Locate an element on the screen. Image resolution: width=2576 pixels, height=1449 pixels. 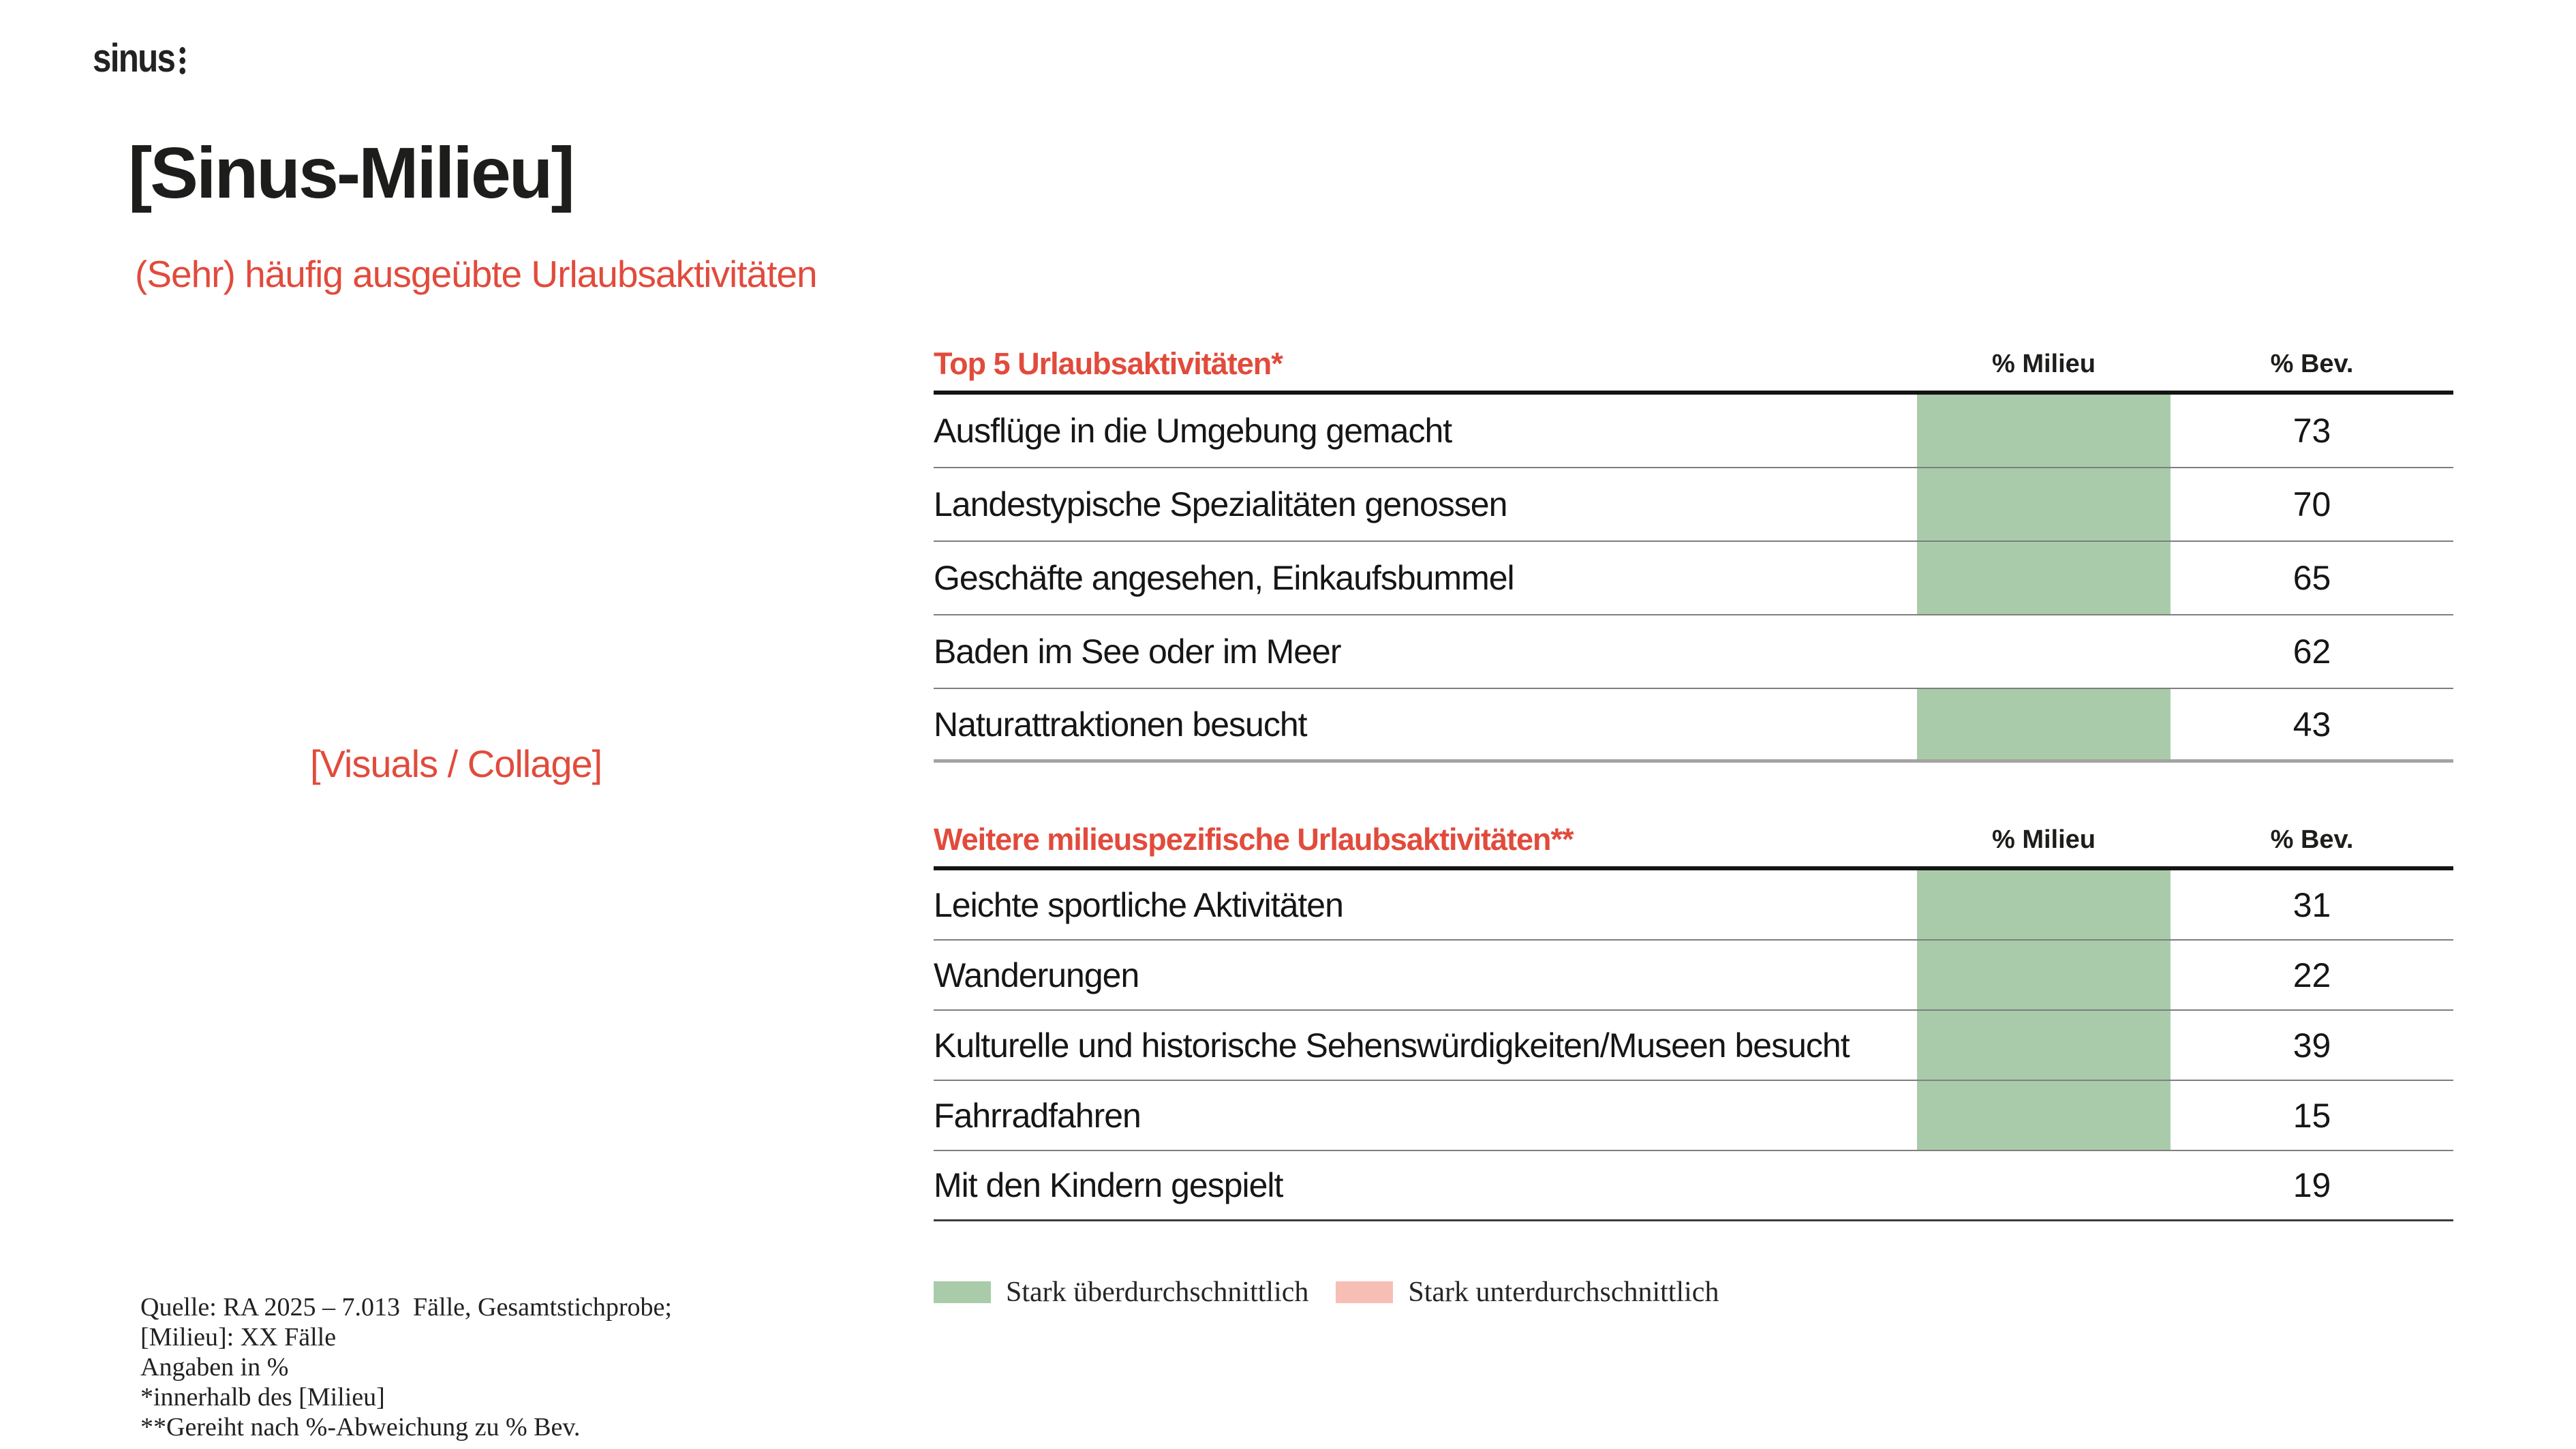
logo-text: sinus is located at coordinates (134, 58).